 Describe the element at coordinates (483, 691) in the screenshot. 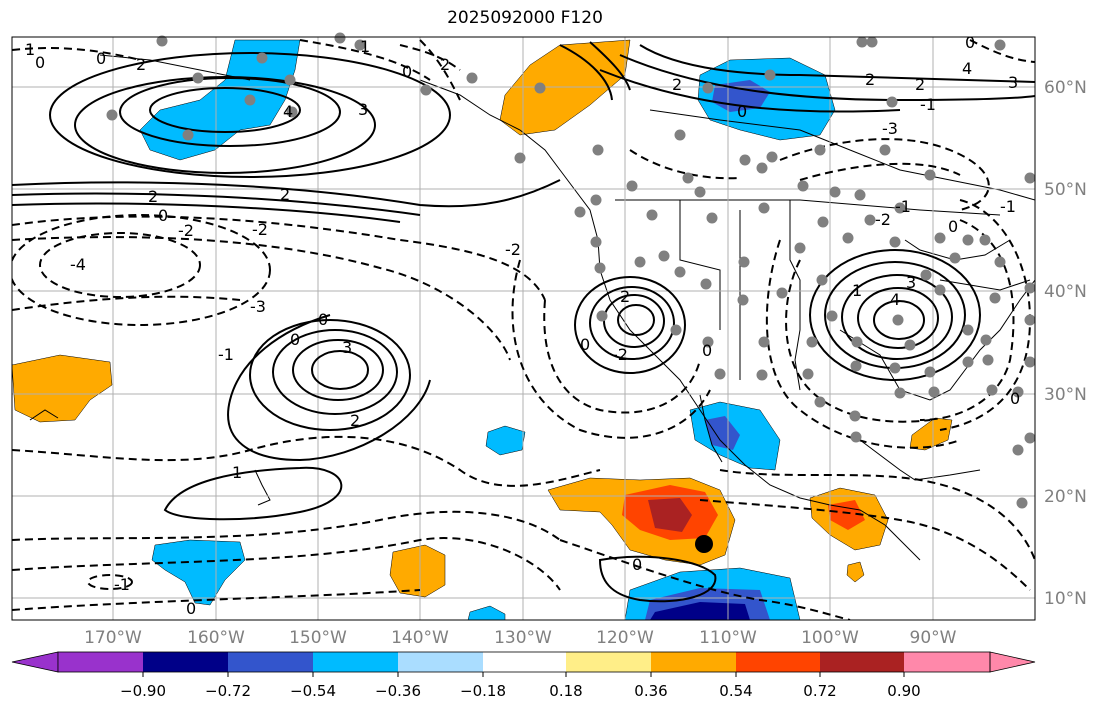

I see `colorbar-tick: −0.18` at that location.